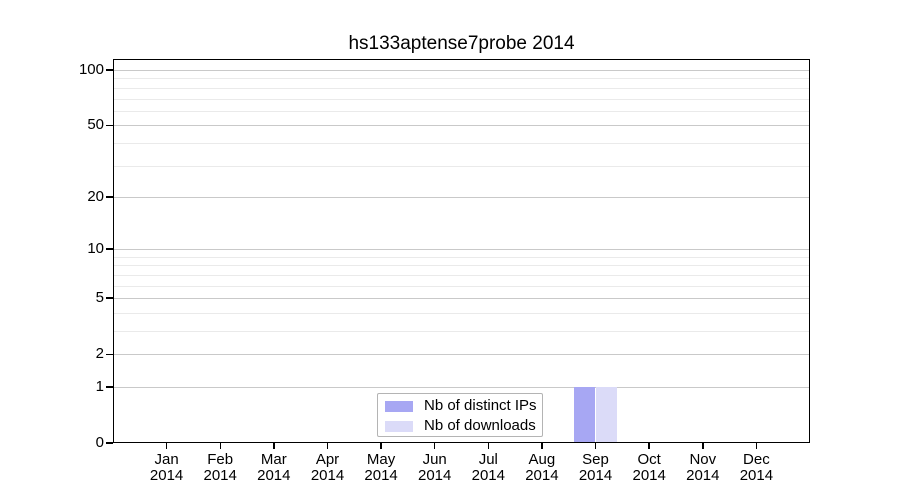 The image size is (900, 500). I want to click on x-tick-label: Apr 2014, so click(328, 468).